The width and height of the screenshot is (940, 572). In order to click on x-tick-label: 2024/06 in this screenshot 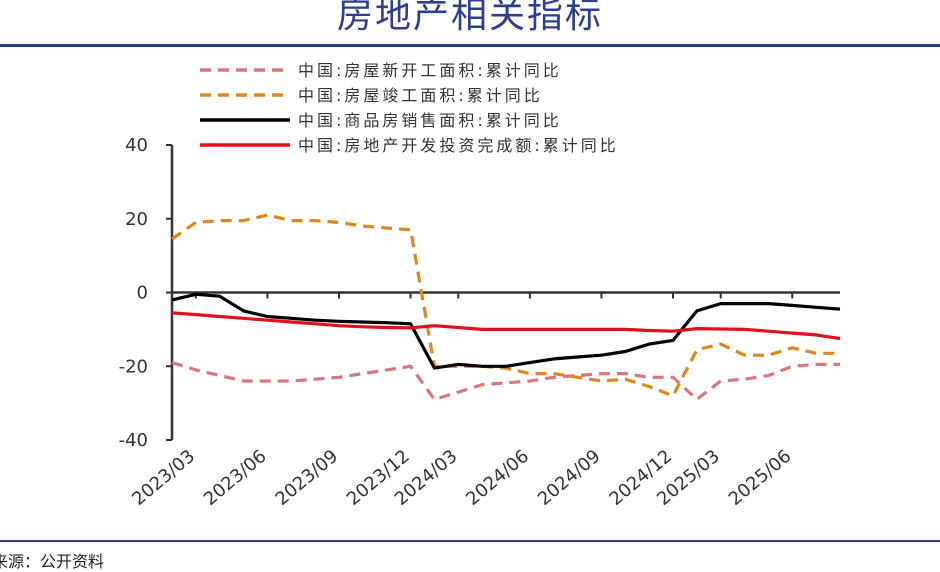, I will do `click(497, 478)`.